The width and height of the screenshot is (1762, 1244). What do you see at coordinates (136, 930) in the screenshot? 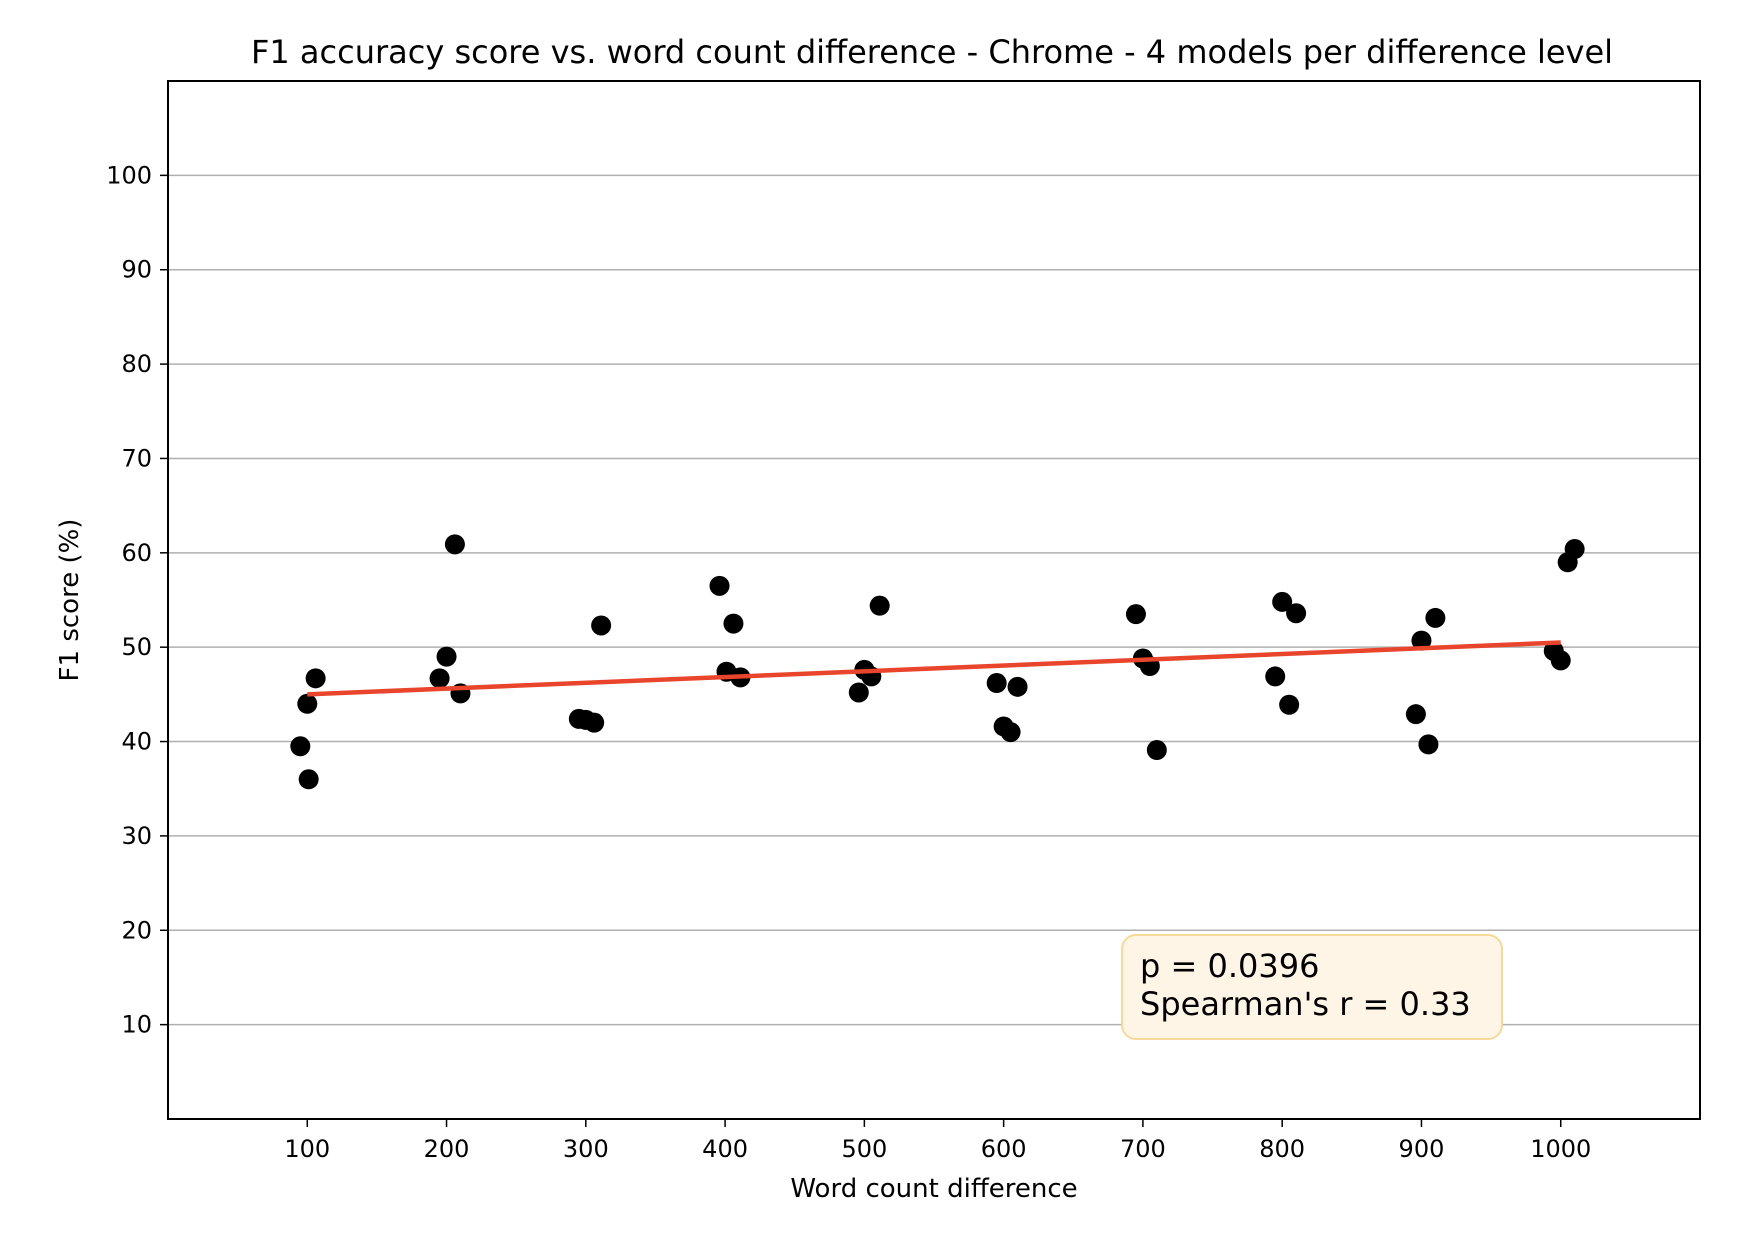
I see `y-tick-label: 20` at bounding box center [136, 930].